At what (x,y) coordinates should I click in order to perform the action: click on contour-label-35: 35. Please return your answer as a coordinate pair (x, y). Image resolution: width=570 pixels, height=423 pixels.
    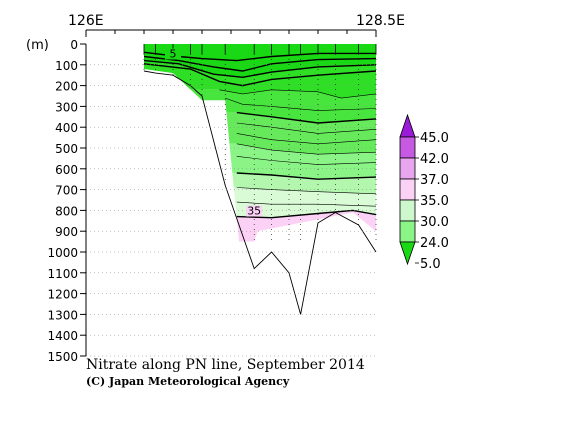
    Looking at the image, I should click on (254, 211).